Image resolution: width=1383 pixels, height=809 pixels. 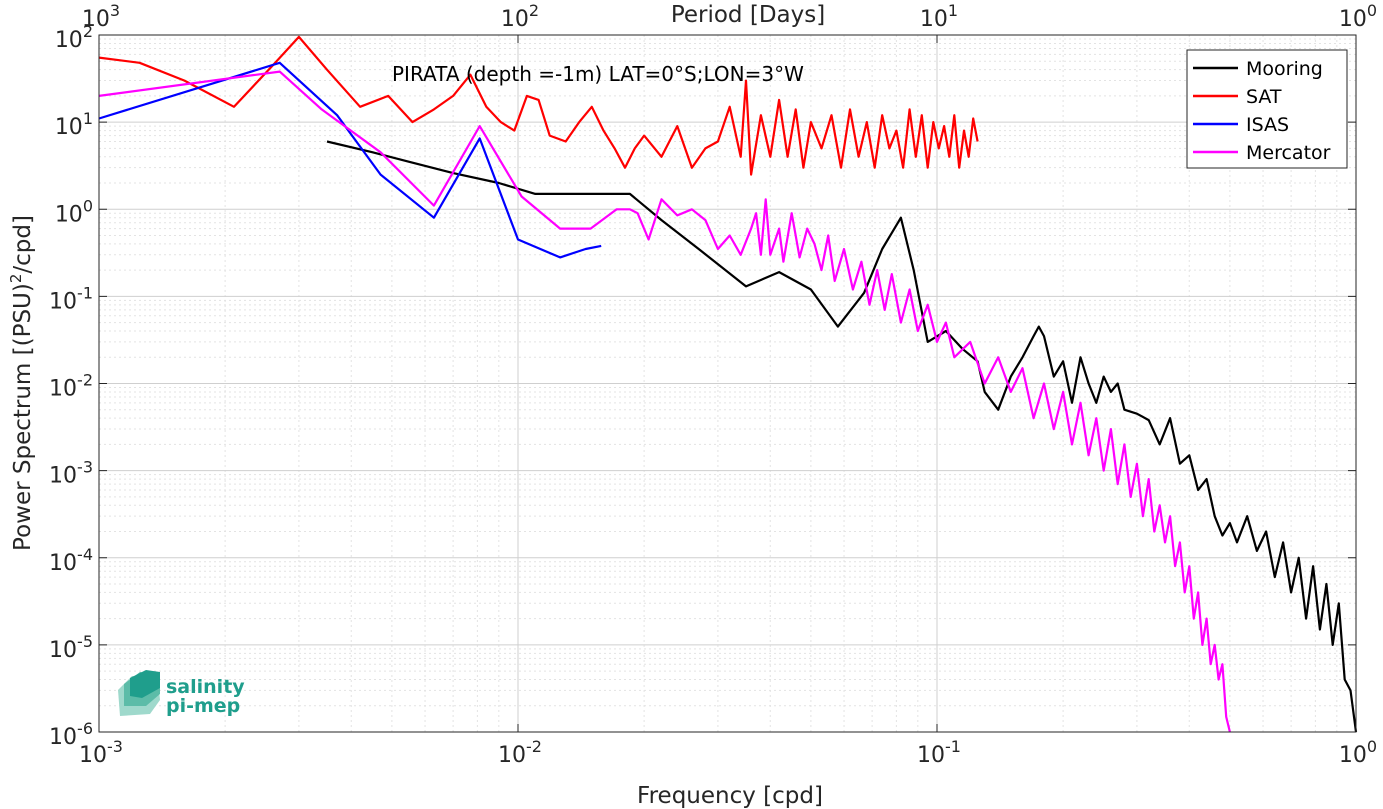 I want to click on legend-label-mercator: Mercator, so click(x=1288, y=153).